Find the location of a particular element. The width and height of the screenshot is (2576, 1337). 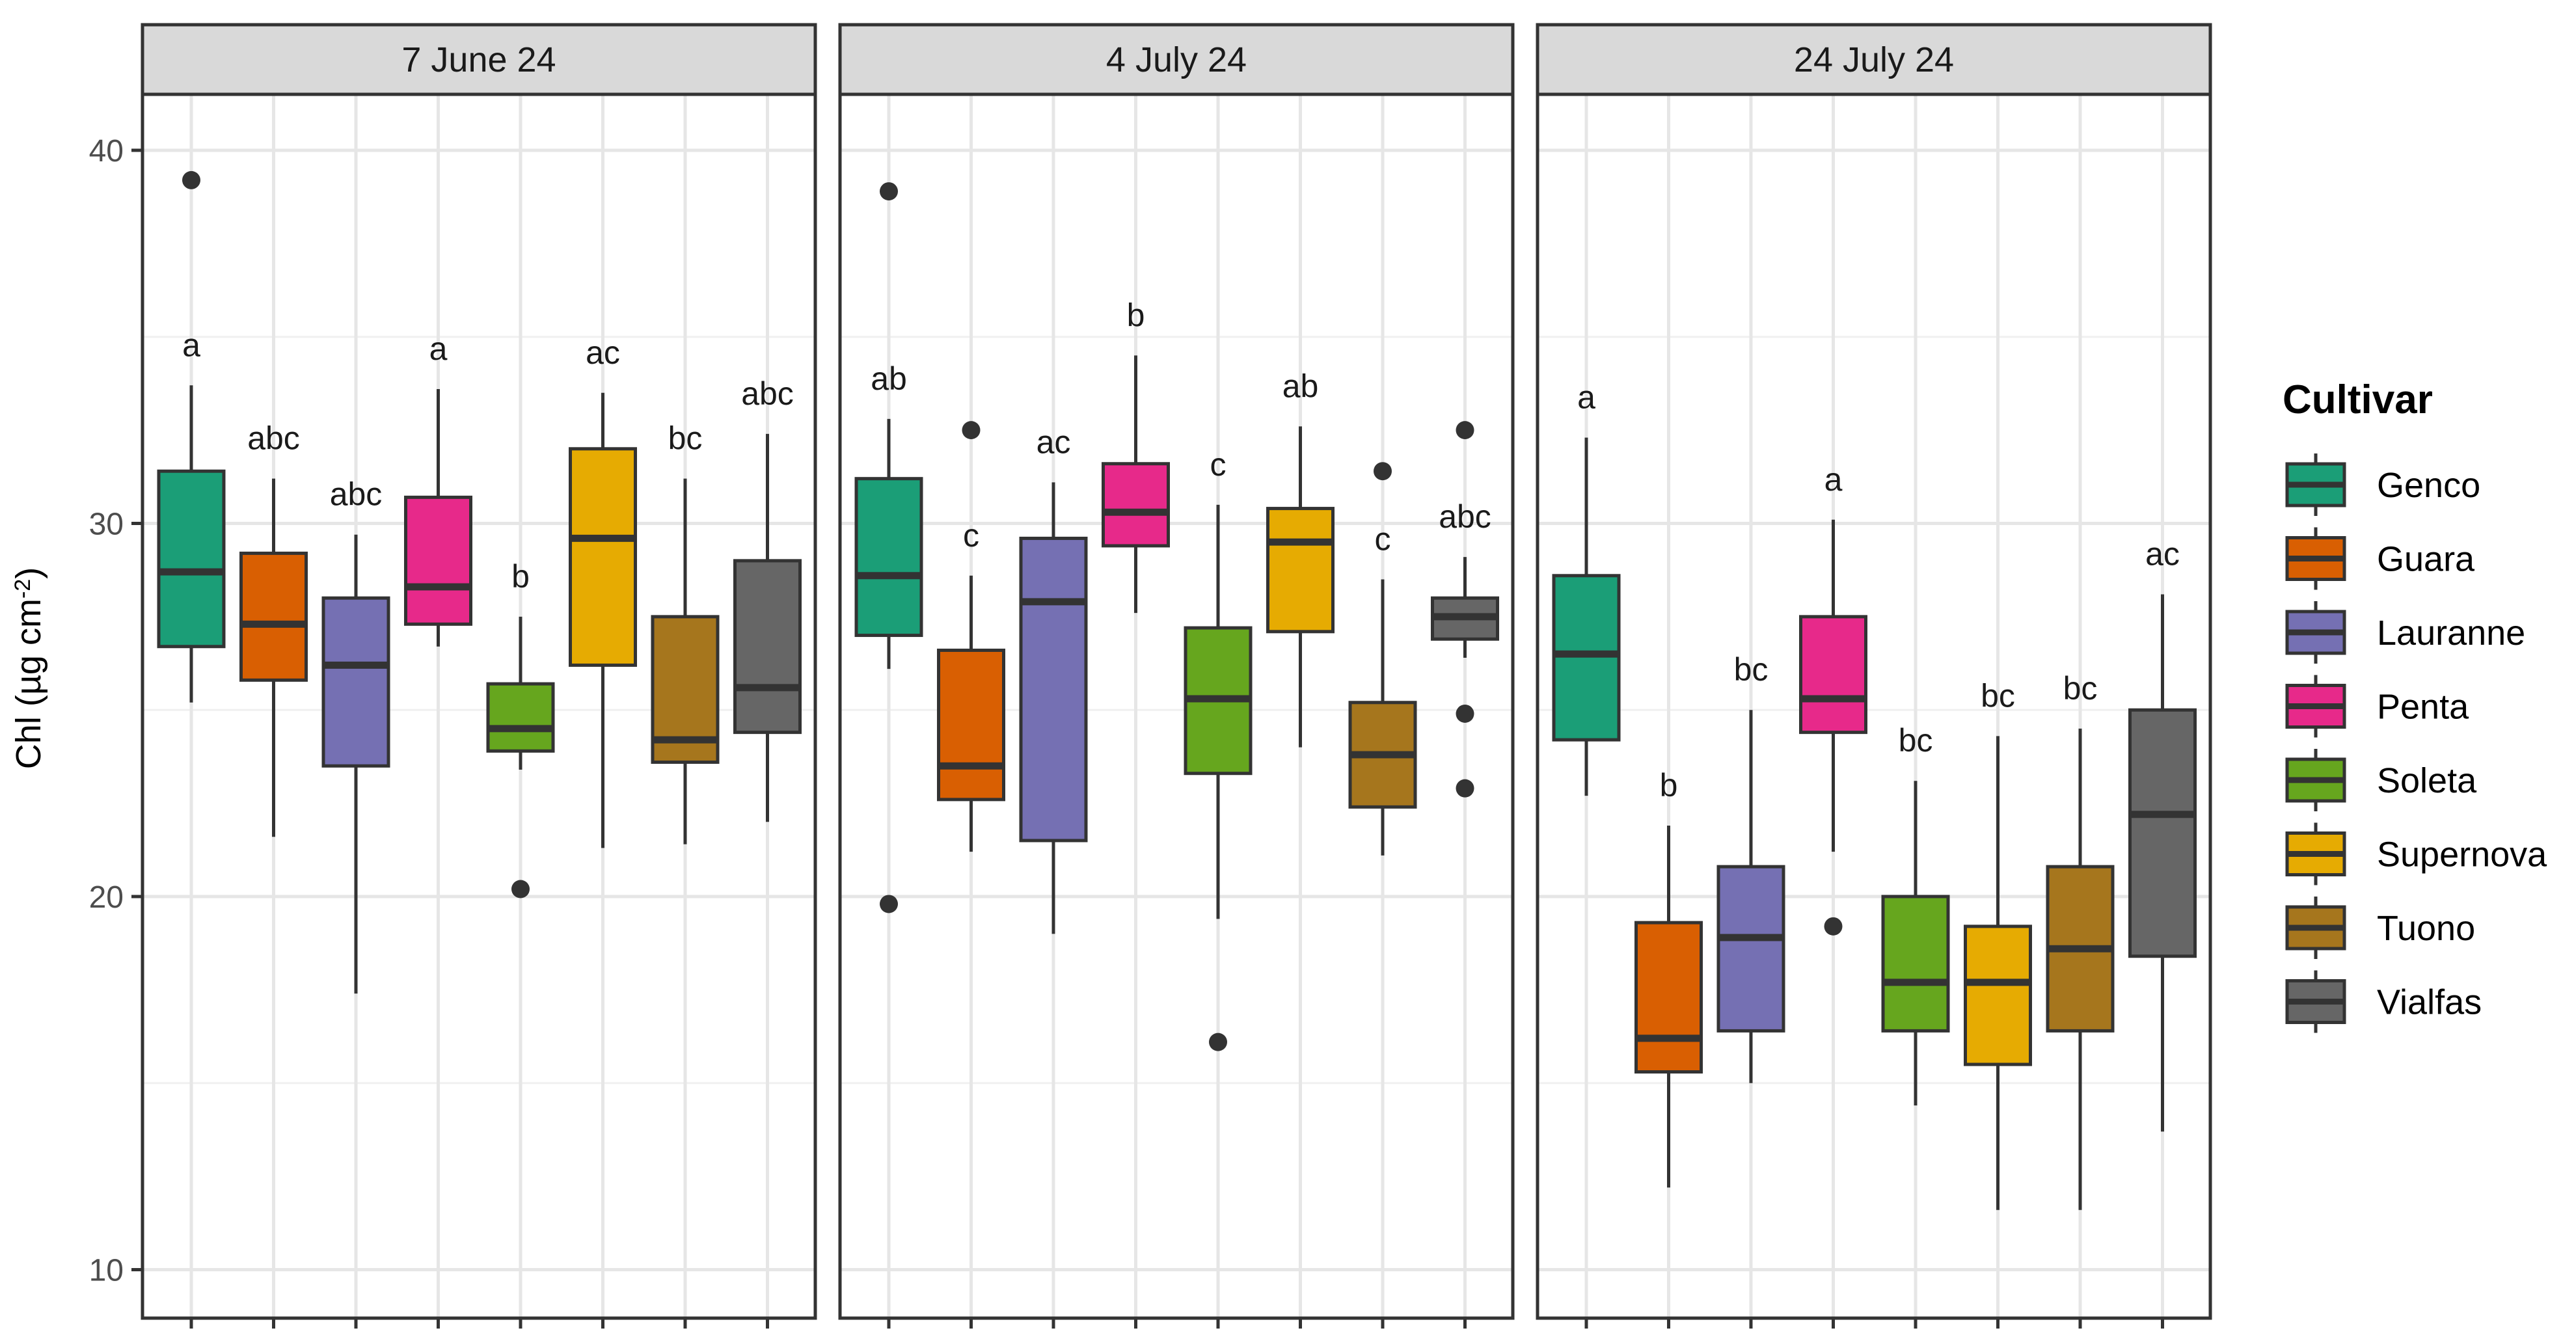

box-soleta: bc is located at coordinates (1915, 914).